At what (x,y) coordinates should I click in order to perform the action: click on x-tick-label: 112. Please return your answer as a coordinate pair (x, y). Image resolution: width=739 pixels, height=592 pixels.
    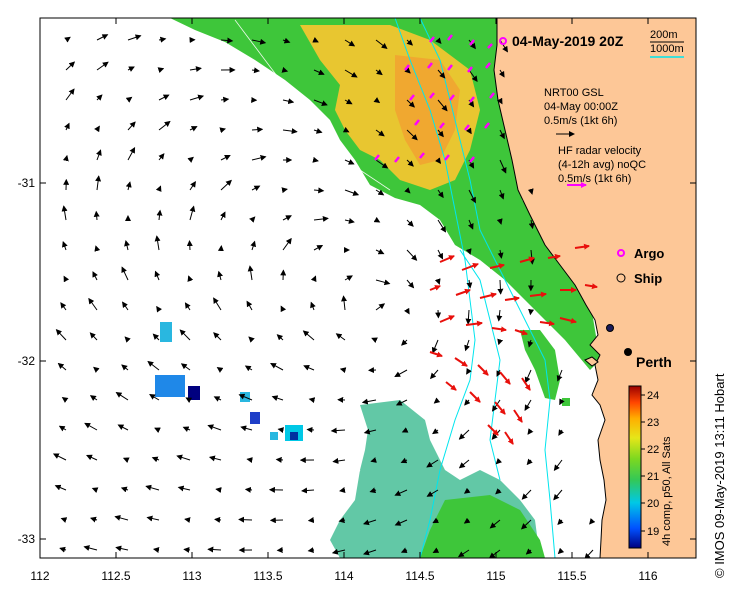
    Looking at the image, I should click on (39, 576).